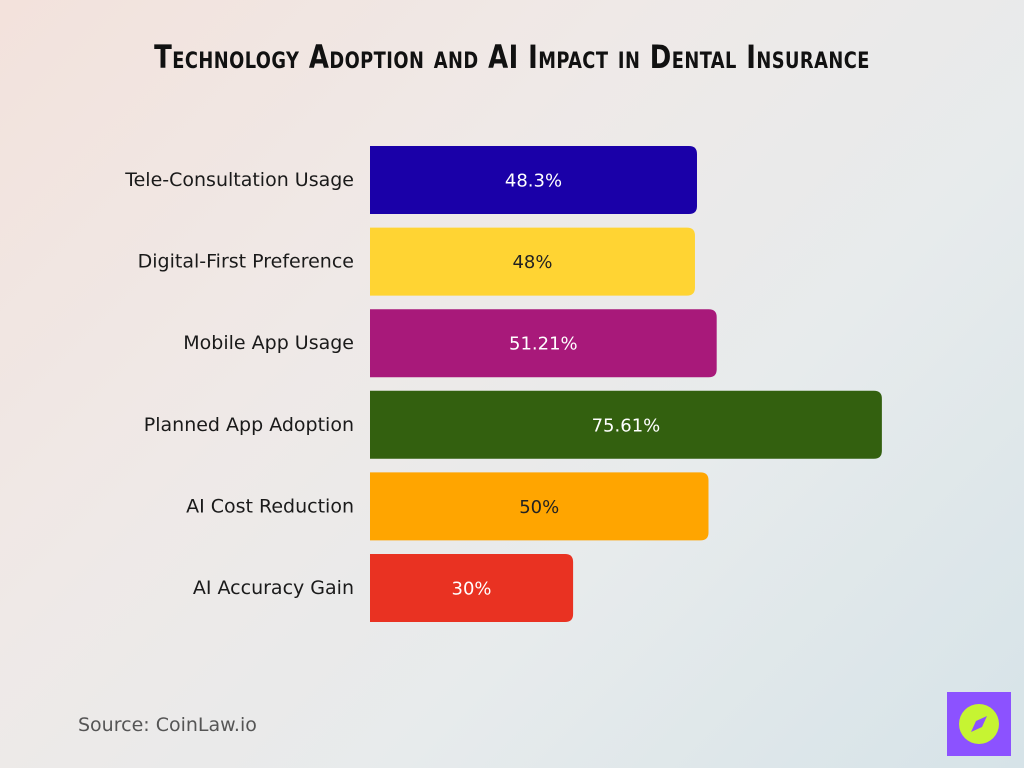 The height and width of the screenshot is (768, 1024). Describe the element at coordinates (270, 506) in the screenshot. I see `category-label: AI Cost Reduction` at that location.